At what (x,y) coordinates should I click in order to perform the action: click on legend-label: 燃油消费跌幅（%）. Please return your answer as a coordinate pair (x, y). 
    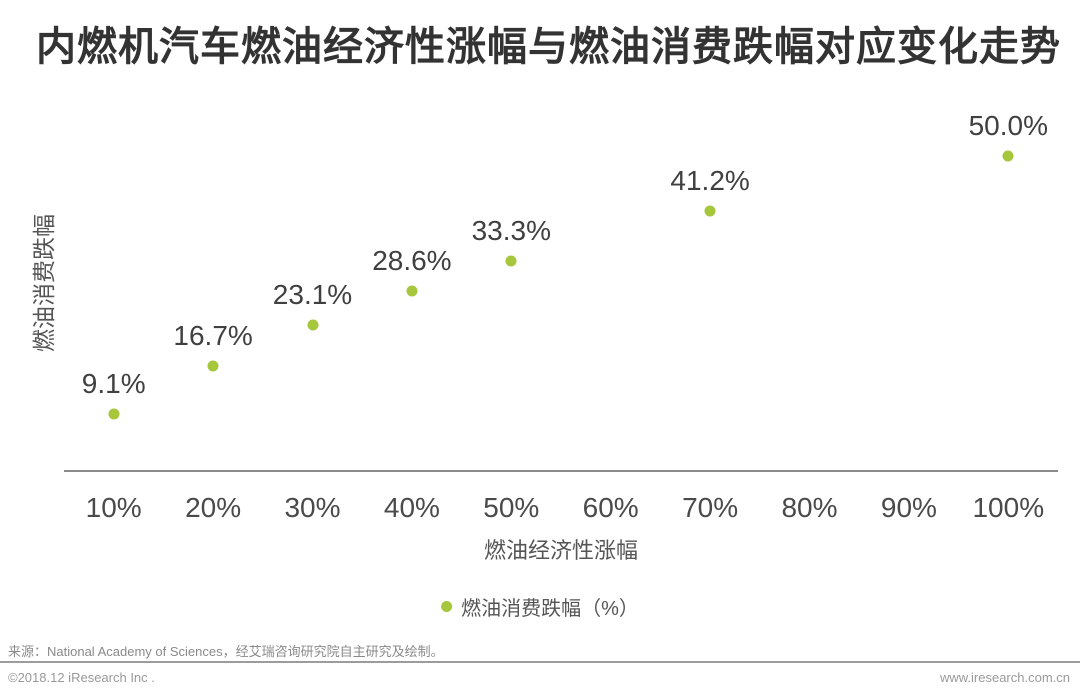
    Looking at the image, I should click on (550, 609).